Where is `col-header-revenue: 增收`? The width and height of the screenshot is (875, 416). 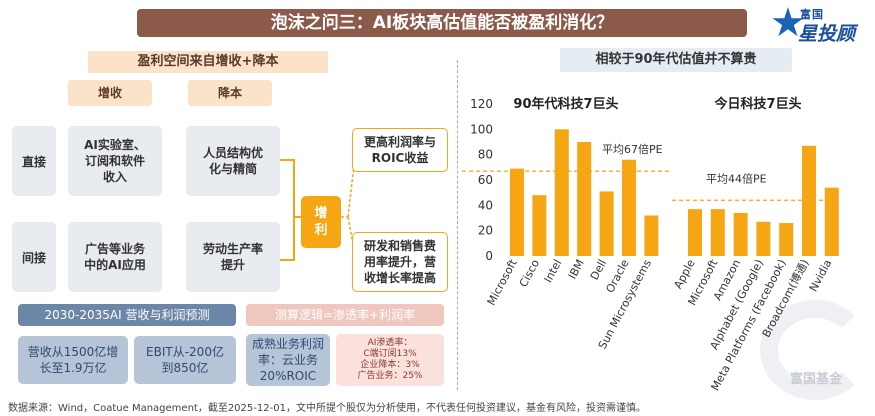 col-header-revenue: 增收 is located at coordinates (110, 93).